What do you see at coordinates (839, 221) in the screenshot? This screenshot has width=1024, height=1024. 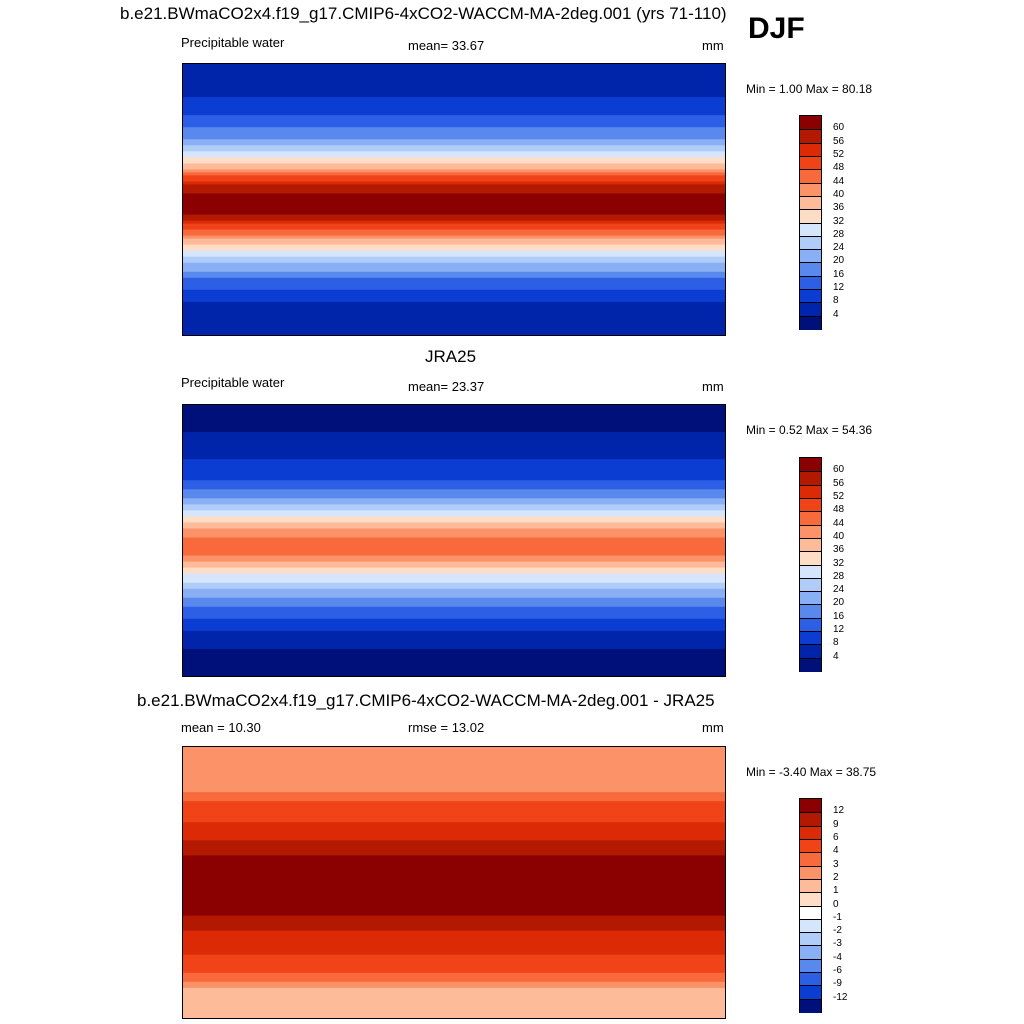 I see `colorbar-tick-label: 32` at bounding box center [839, 221].